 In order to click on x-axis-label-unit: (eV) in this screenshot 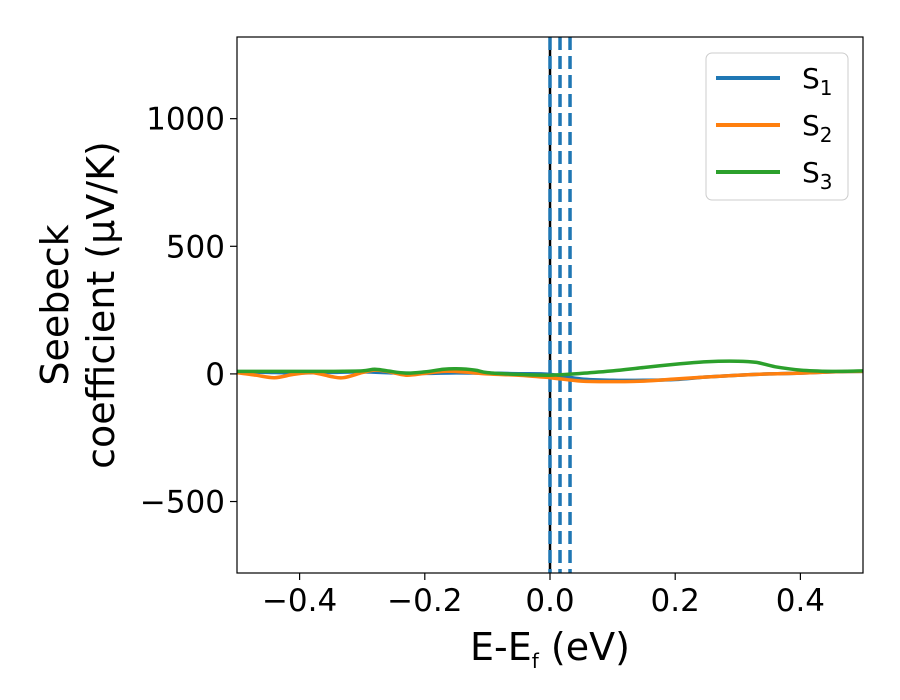, I will do `click(584, 647)`.